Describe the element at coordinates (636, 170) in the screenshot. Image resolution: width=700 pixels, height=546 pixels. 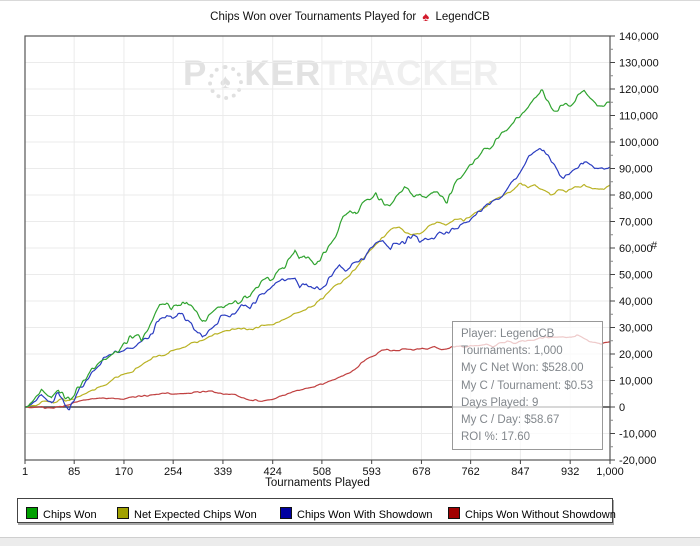
I see `y-tick-label: 90,000` at that location.